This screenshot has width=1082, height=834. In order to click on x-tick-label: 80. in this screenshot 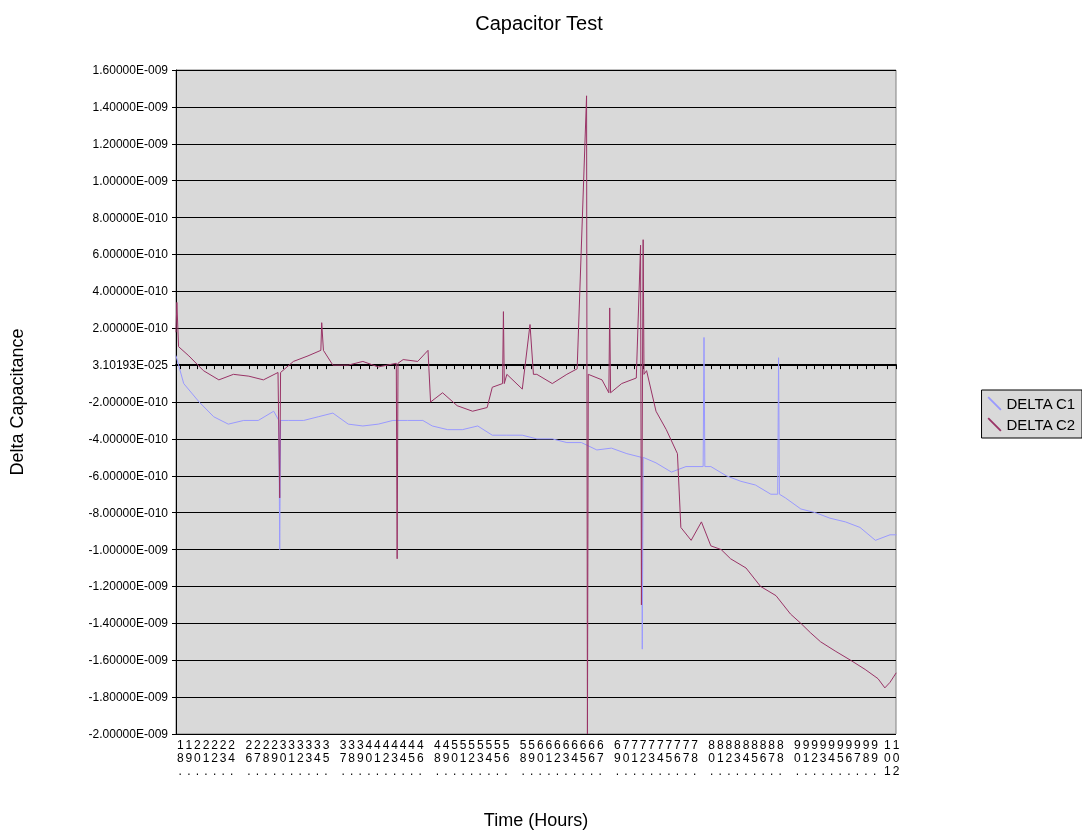, I will do `click(712, 757)`.